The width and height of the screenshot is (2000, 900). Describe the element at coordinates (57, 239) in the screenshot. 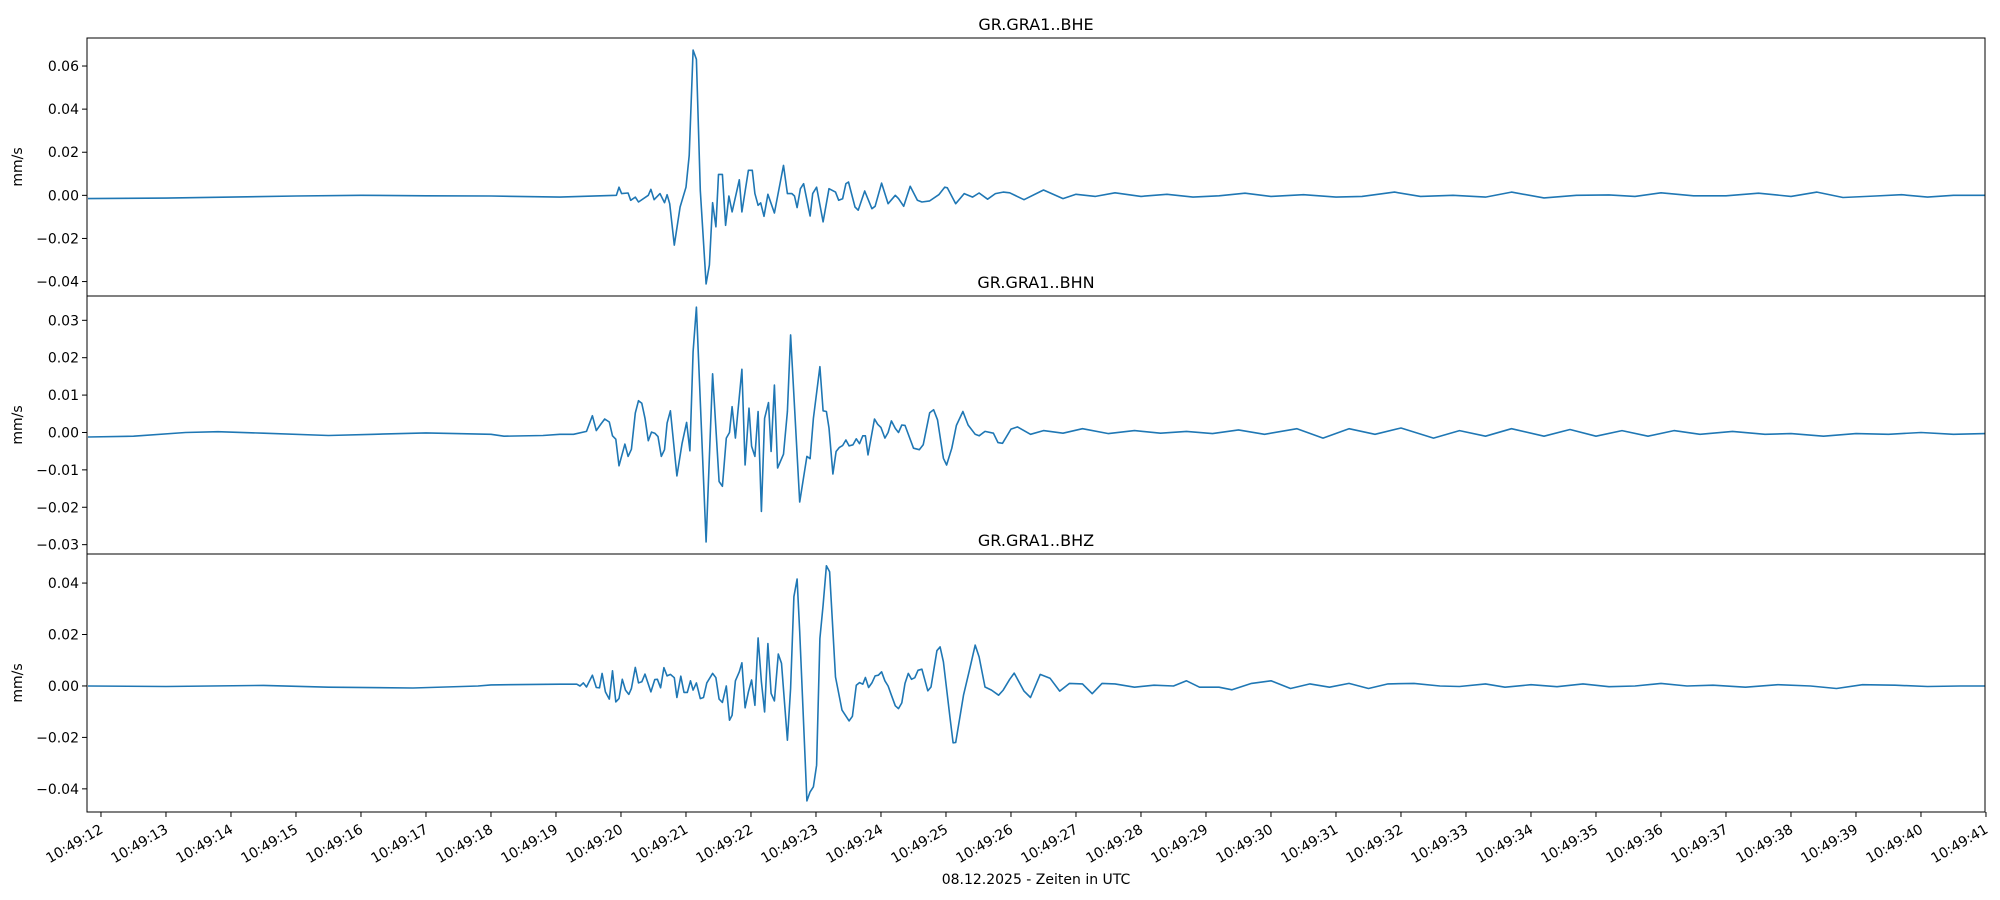

I see `panel-1-y-tick-label: −0.02` at that location.